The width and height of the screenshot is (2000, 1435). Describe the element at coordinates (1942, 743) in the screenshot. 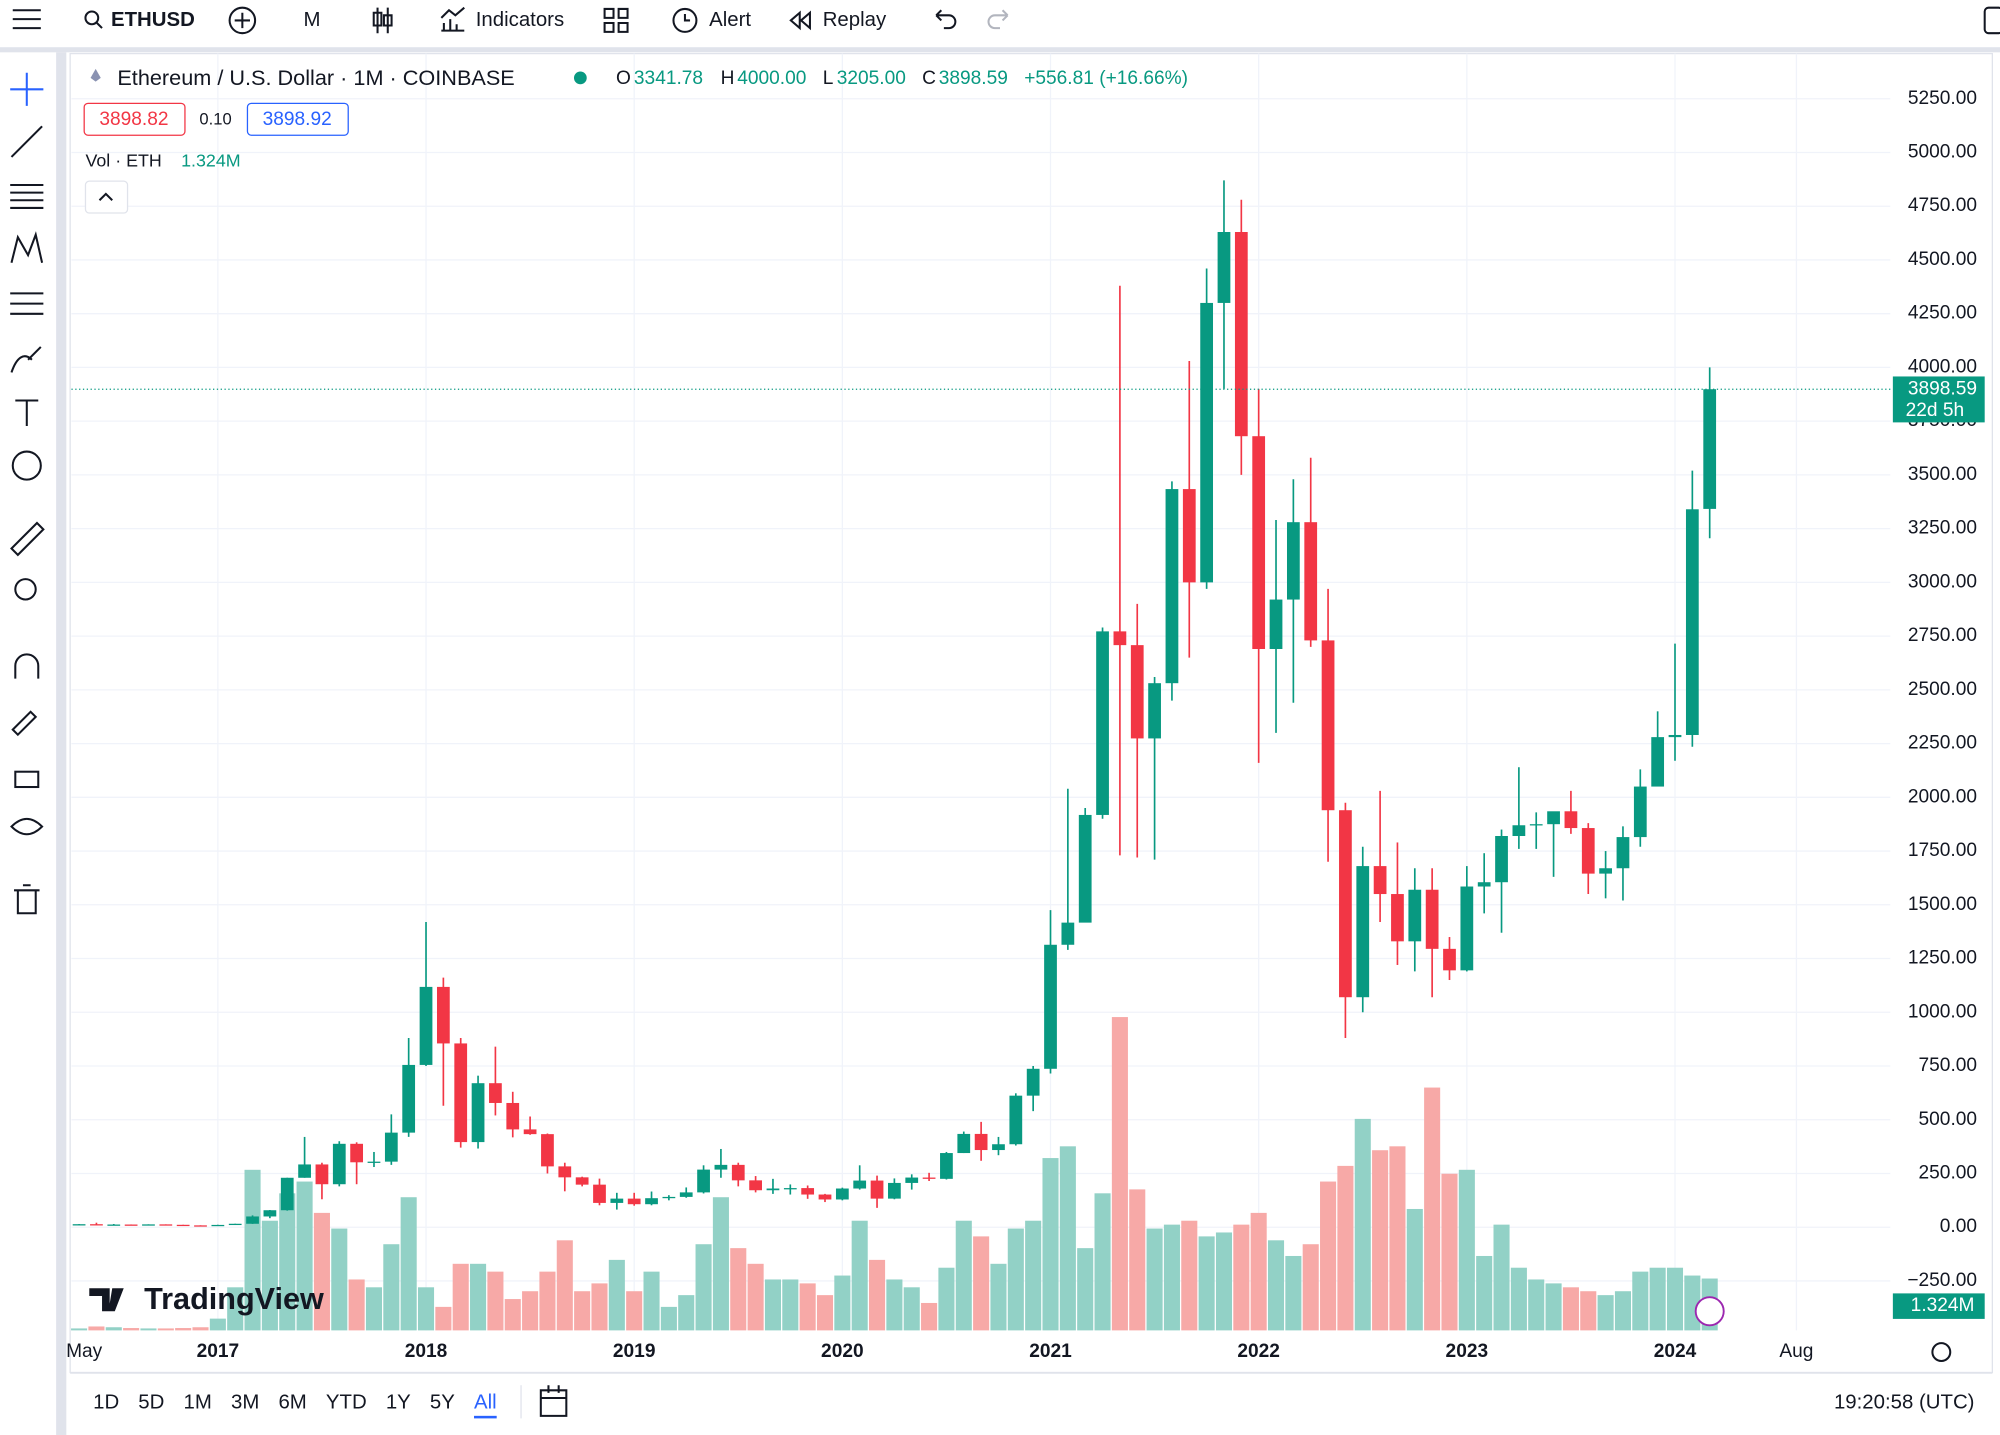

I see `y-tick-label: 2250.00` at that location.